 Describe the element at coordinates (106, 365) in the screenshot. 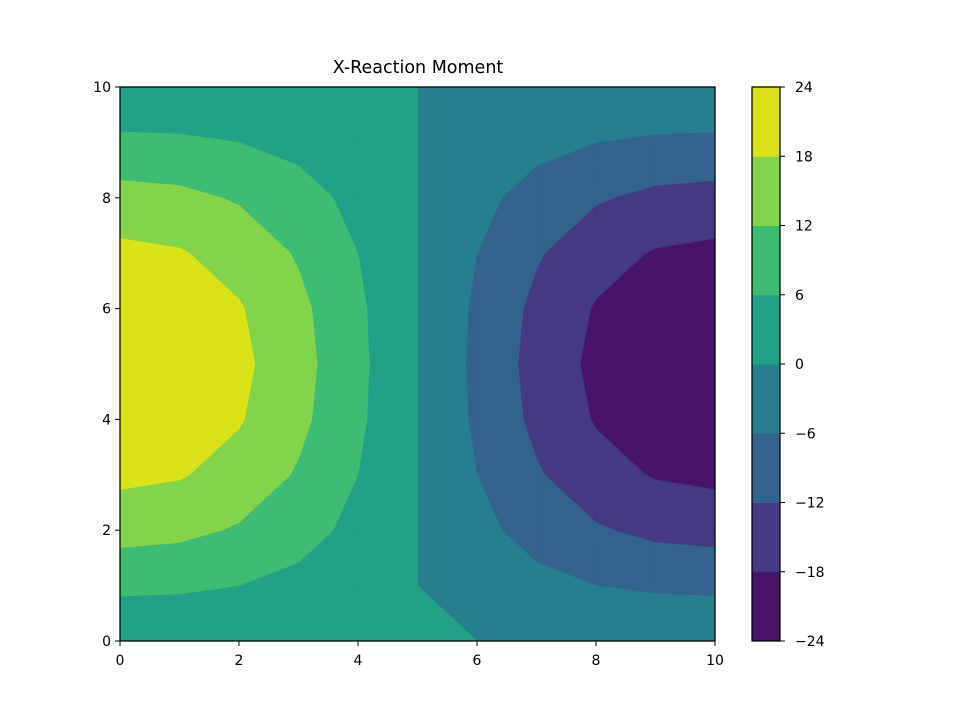

I see `y-axis: 0 2 4 6 8 10` at that location.